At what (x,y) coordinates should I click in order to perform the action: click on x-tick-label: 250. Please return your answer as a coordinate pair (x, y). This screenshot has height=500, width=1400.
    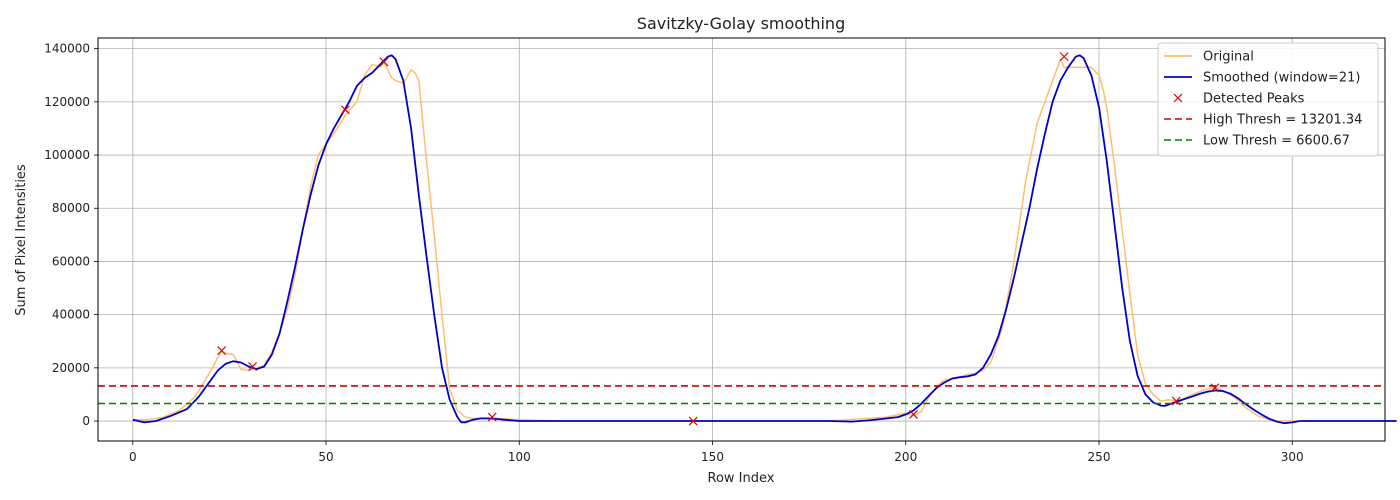
    Looking at the image, I should click on (1099, 457).